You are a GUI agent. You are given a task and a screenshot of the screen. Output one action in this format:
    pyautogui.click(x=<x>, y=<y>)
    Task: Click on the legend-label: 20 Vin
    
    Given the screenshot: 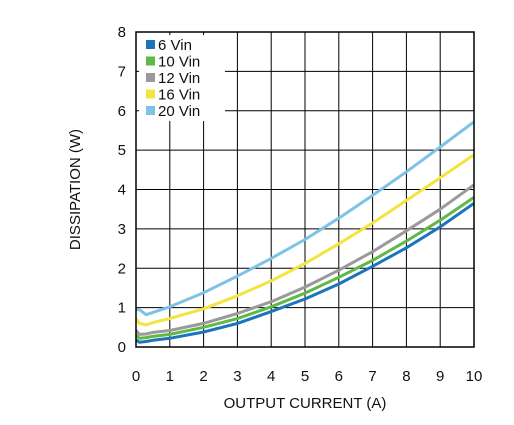 What is the action you would take?
    pyautogui.click(x=179, y=111)
    